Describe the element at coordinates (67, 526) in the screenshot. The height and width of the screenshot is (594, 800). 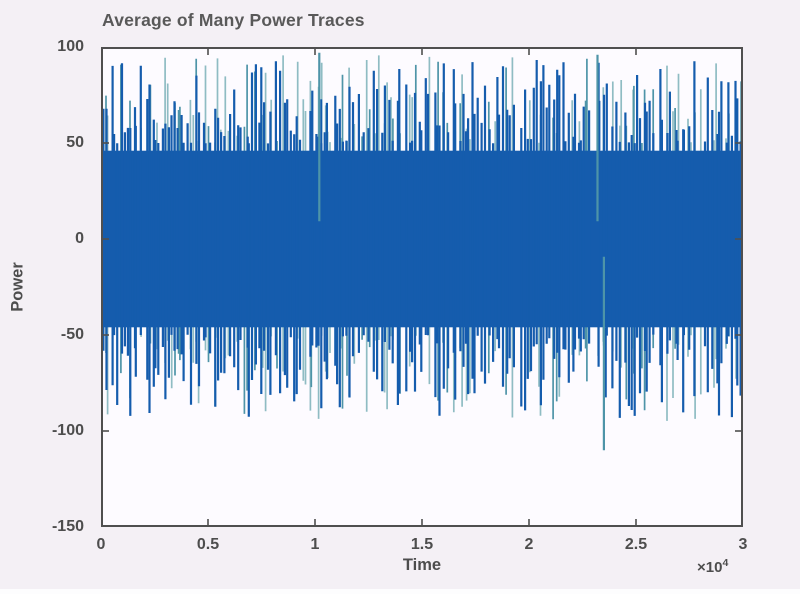
I see `y-tick-label: -150` at that location.